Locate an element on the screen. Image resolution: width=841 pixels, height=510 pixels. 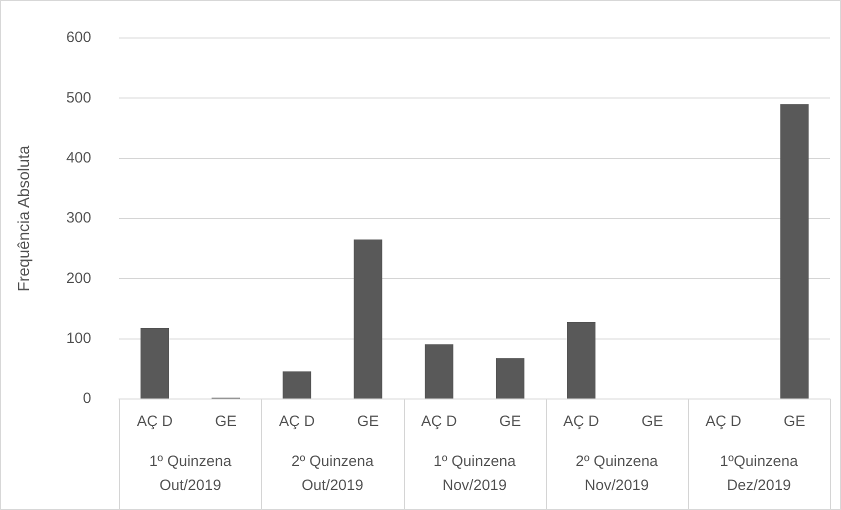
y-tick-label: 600 is located at coordinates (79, 37).